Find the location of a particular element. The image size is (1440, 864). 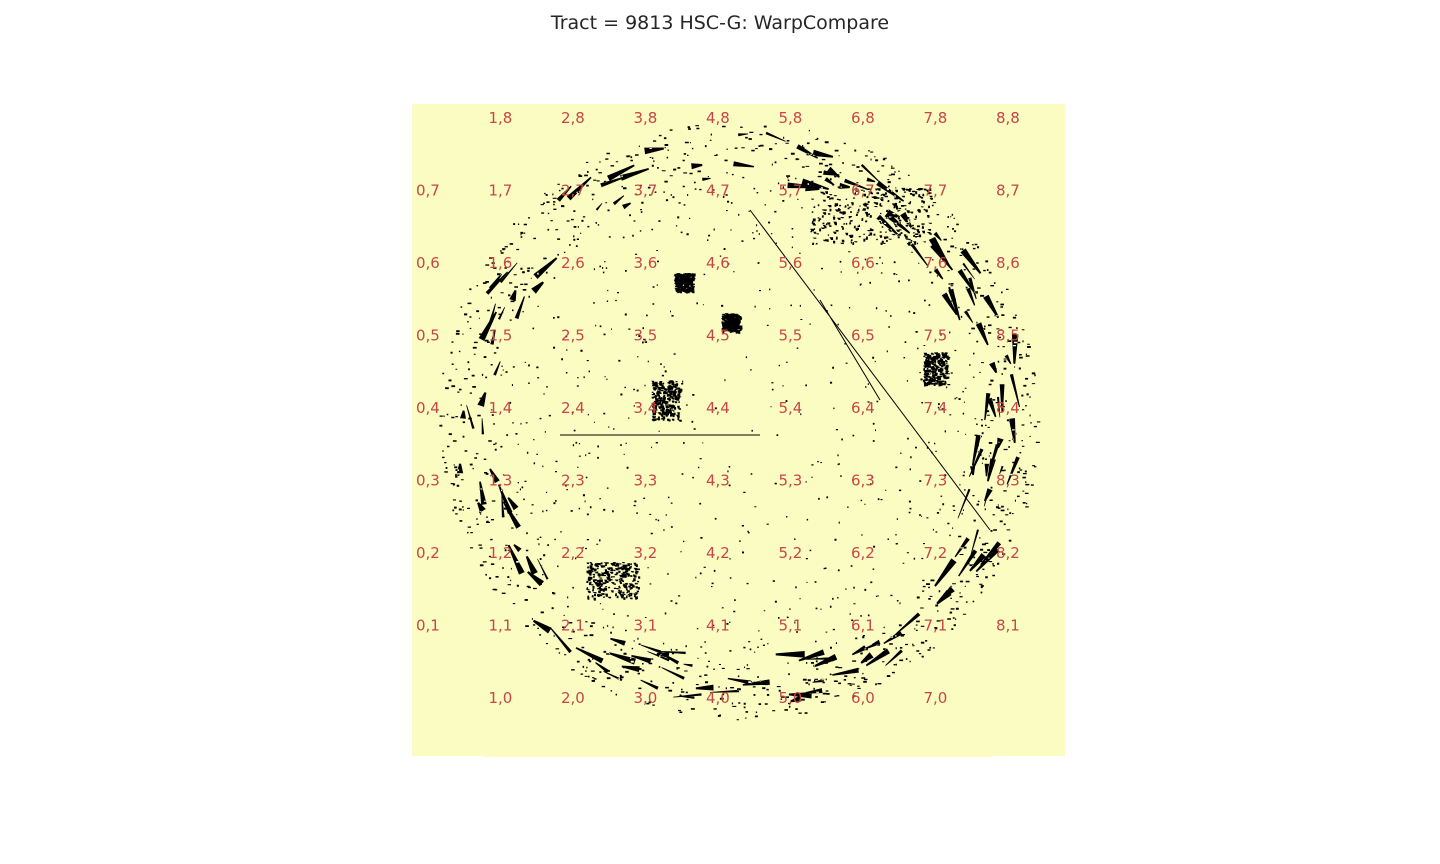

patch-label-5-0: 5,0 is located at coordinates (791, 698).